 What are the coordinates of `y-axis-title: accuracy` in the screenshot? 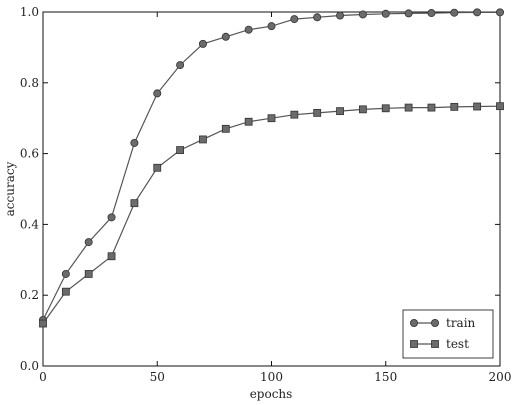 It's located at (10, 188).